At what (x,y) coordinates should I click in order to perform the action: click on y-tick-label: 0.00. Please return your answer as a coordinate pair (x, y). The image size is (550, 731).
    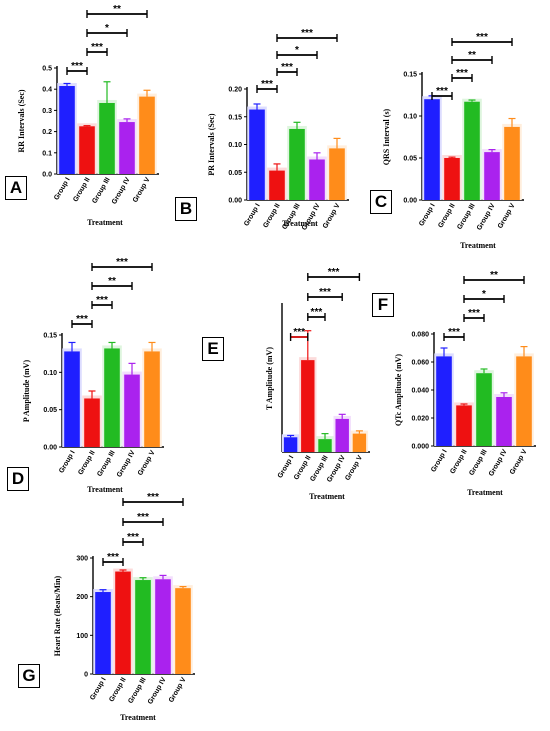
    Looking at the image, I should click on (235, 201).